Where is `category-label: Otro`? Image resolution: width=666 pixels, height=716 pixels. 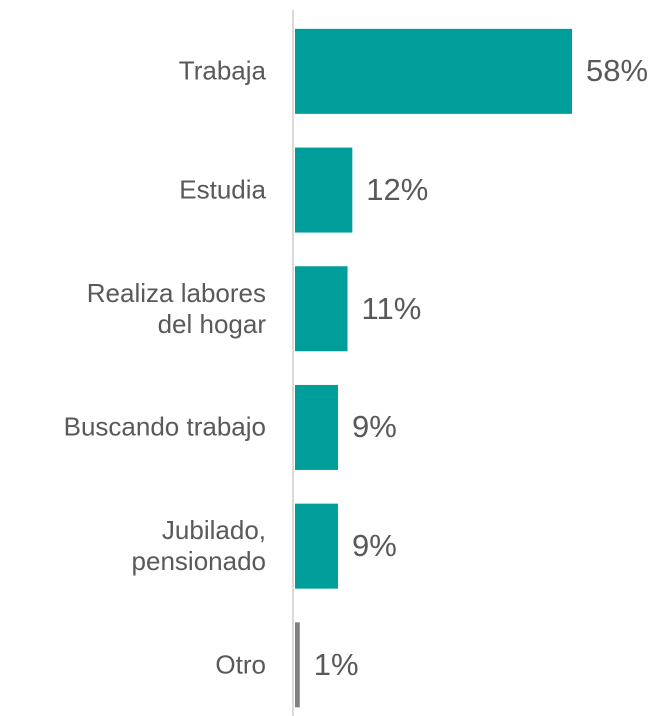
category-label: Otro is located at coordinates (240, 664).